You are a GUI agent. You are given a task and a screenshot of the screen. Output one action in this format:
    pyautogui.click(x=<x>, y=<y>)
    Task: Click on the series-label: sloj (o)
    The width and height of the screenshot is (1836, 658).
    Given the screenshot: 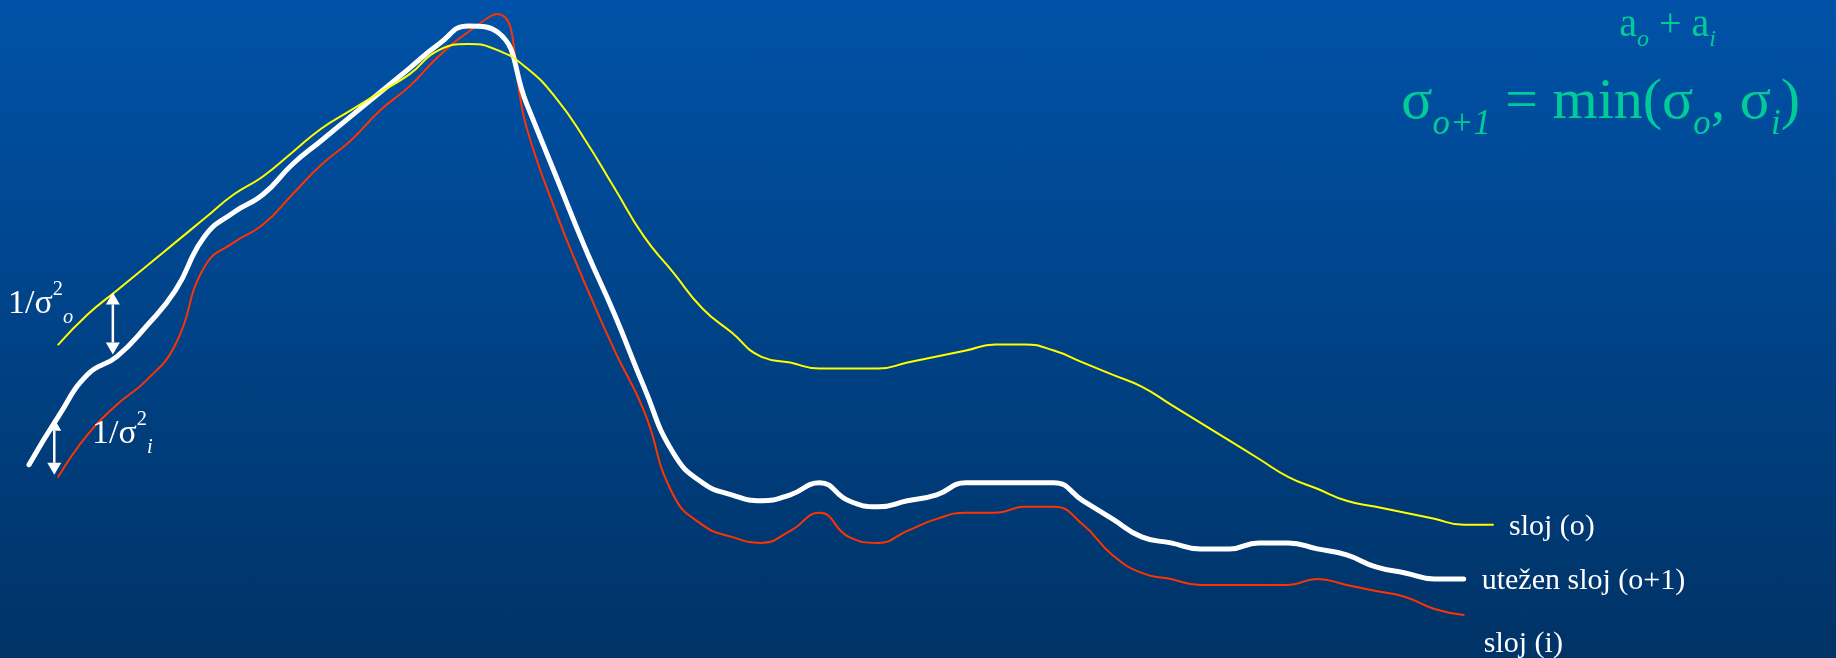 What is the action you would take?
    pyautogui.click(x=1552, y=525)
    